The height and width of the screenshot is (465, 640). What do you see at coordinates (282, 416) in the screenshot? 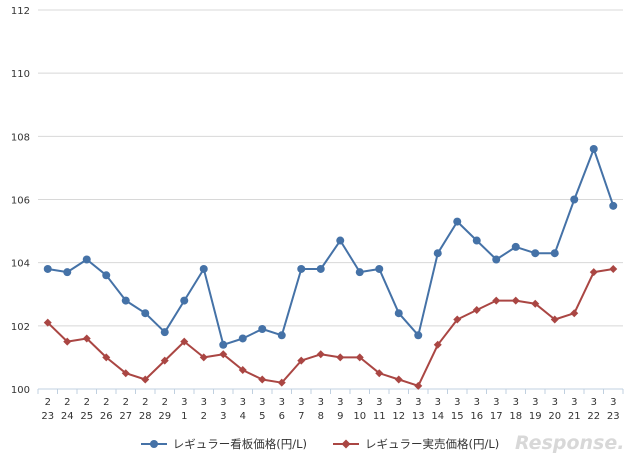
I see `x-tick-day: 6` at bounding box center [282, 416].